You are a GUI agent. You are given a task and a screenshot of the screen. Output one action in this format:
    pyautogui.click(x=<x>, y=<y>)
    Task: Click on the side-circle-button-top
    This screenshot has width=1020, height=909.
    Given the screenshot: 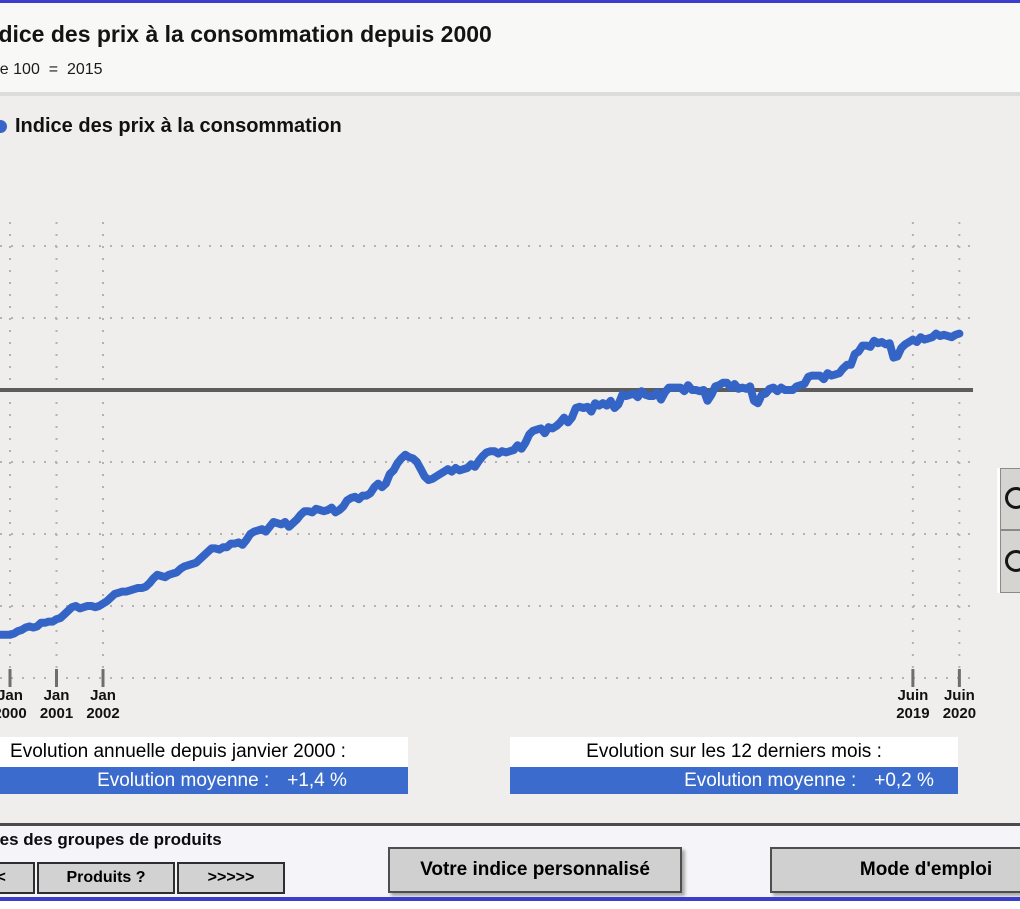 What is the action you would take?
    pyautogui.click(x=1010, y=499)
    